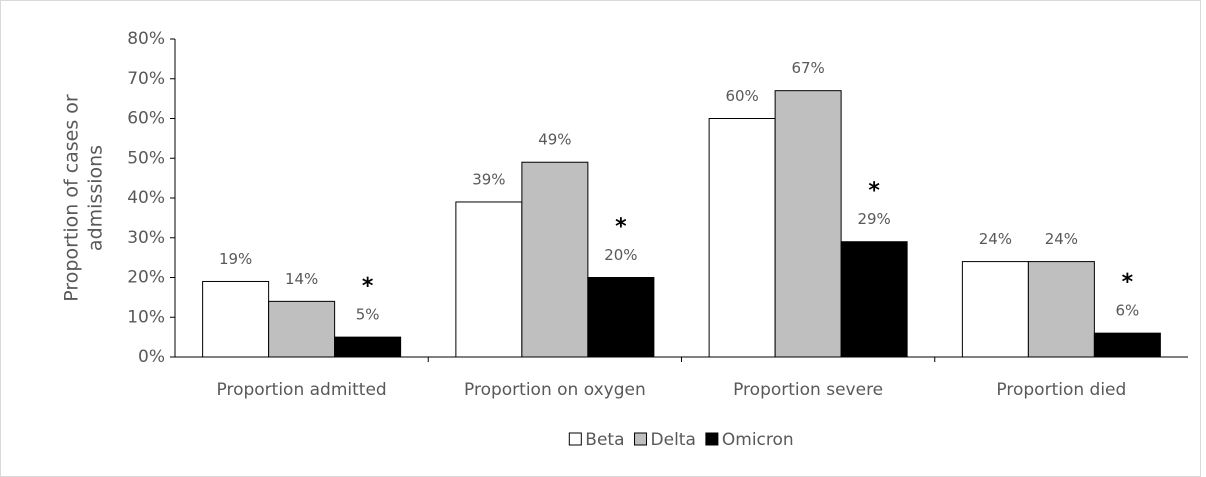  What do you see at coordinates (604, 440) in the screenshot?
I see `legend-label: Beta` at bounding box center [604, 440].